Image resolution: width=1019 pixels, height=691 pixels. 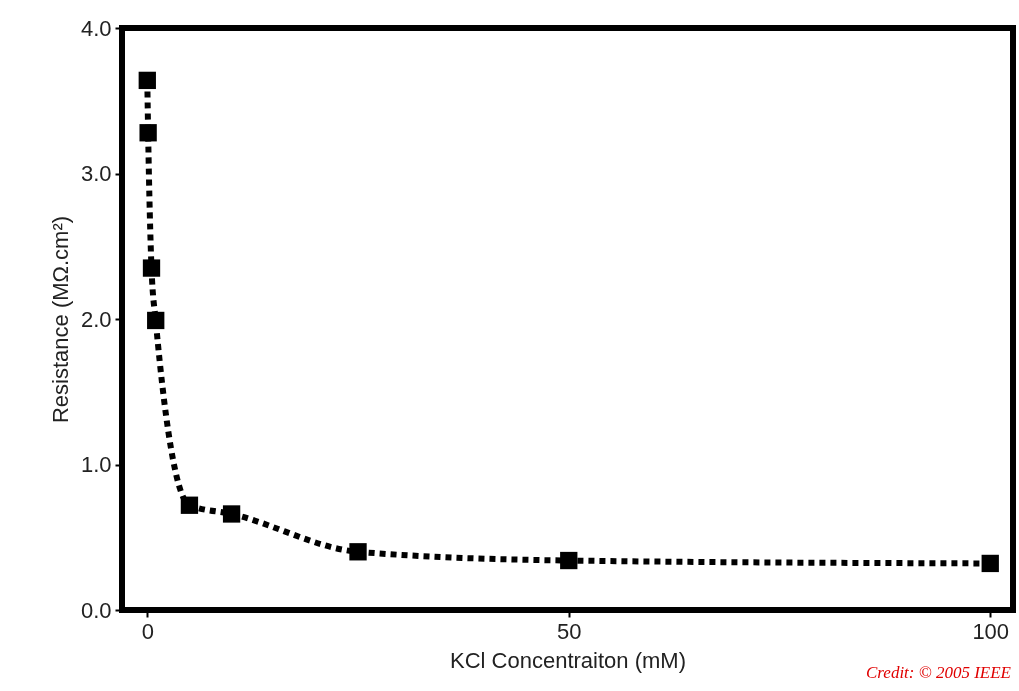 What do you see at coordinates (96, 610) in the screenshot?
I see `y-tick-label: 0.0` at bounding box center [96, 610].